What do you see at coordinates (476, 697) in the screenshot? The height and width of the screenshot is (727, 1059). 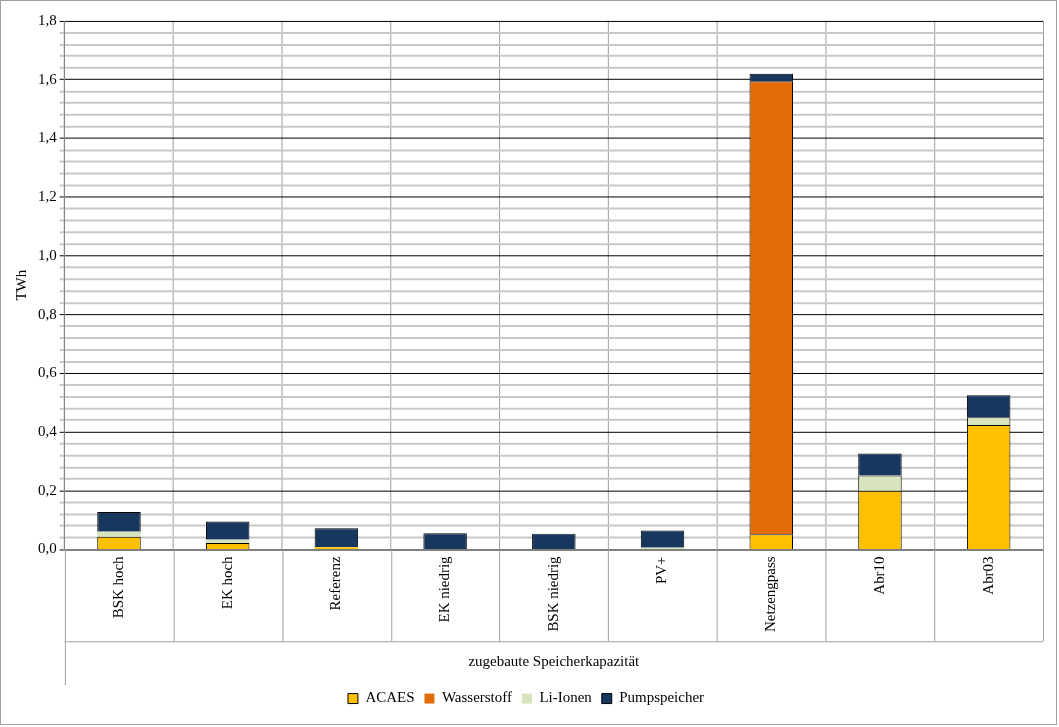 I see `legend-label: Wasserstoff` at bounding box center [476, 697].